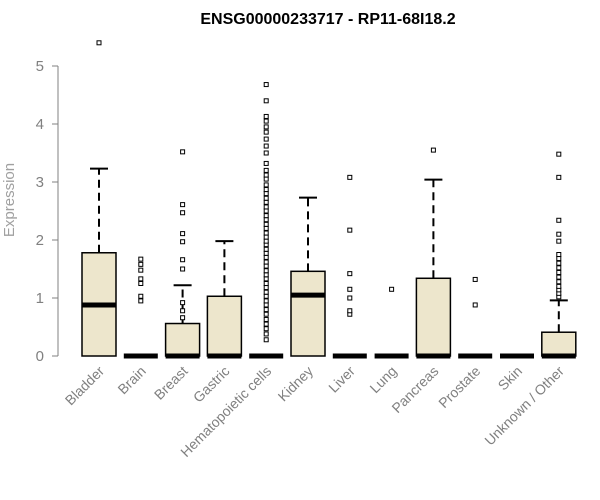 Image resolution: width=600 pixels, height=500 pixels. What do you see at coordinates (391, 322) in the screenshot?
I see `box-lung` at bounding box center [391, 322].